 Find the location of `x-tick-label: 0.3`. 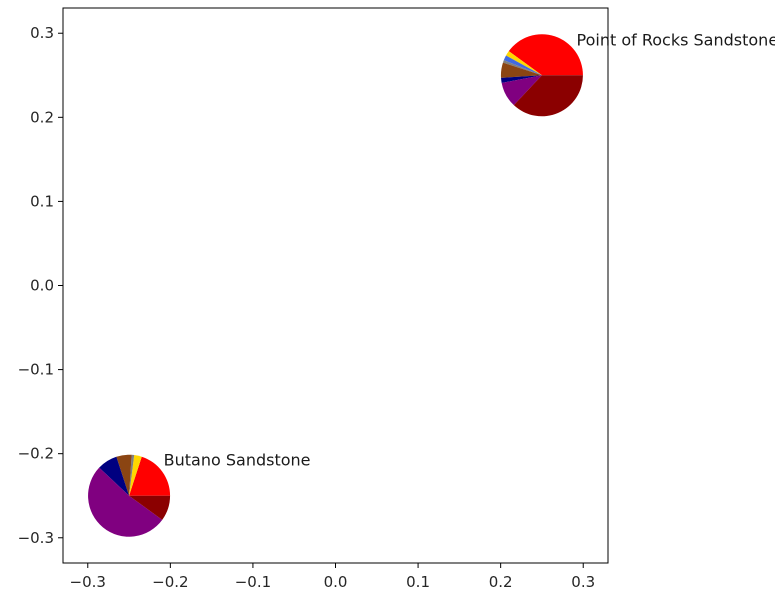

x-tick-label: 0.3 is located at coordinates (583, 582).